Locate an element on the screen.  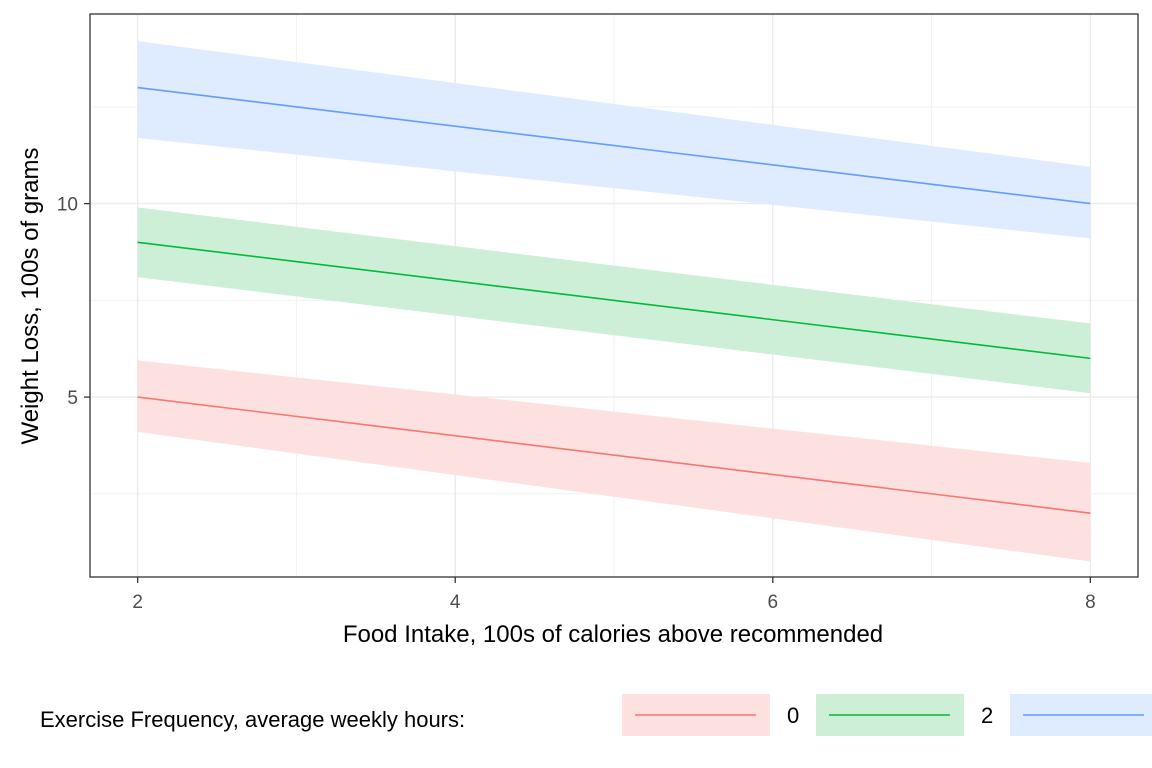
y-axis-title: Weight Loss, 100s of grams is located at coordinates (30, 295).